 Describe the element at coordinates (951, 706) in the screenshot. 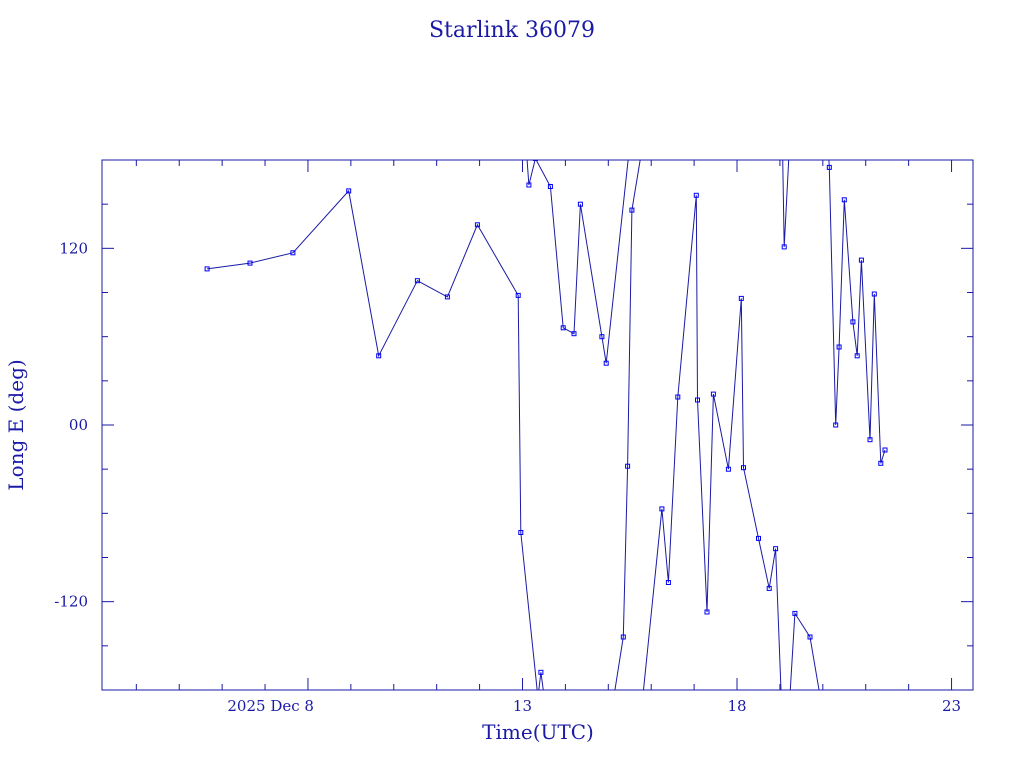

I see `x-tick-label: 23` at that location.